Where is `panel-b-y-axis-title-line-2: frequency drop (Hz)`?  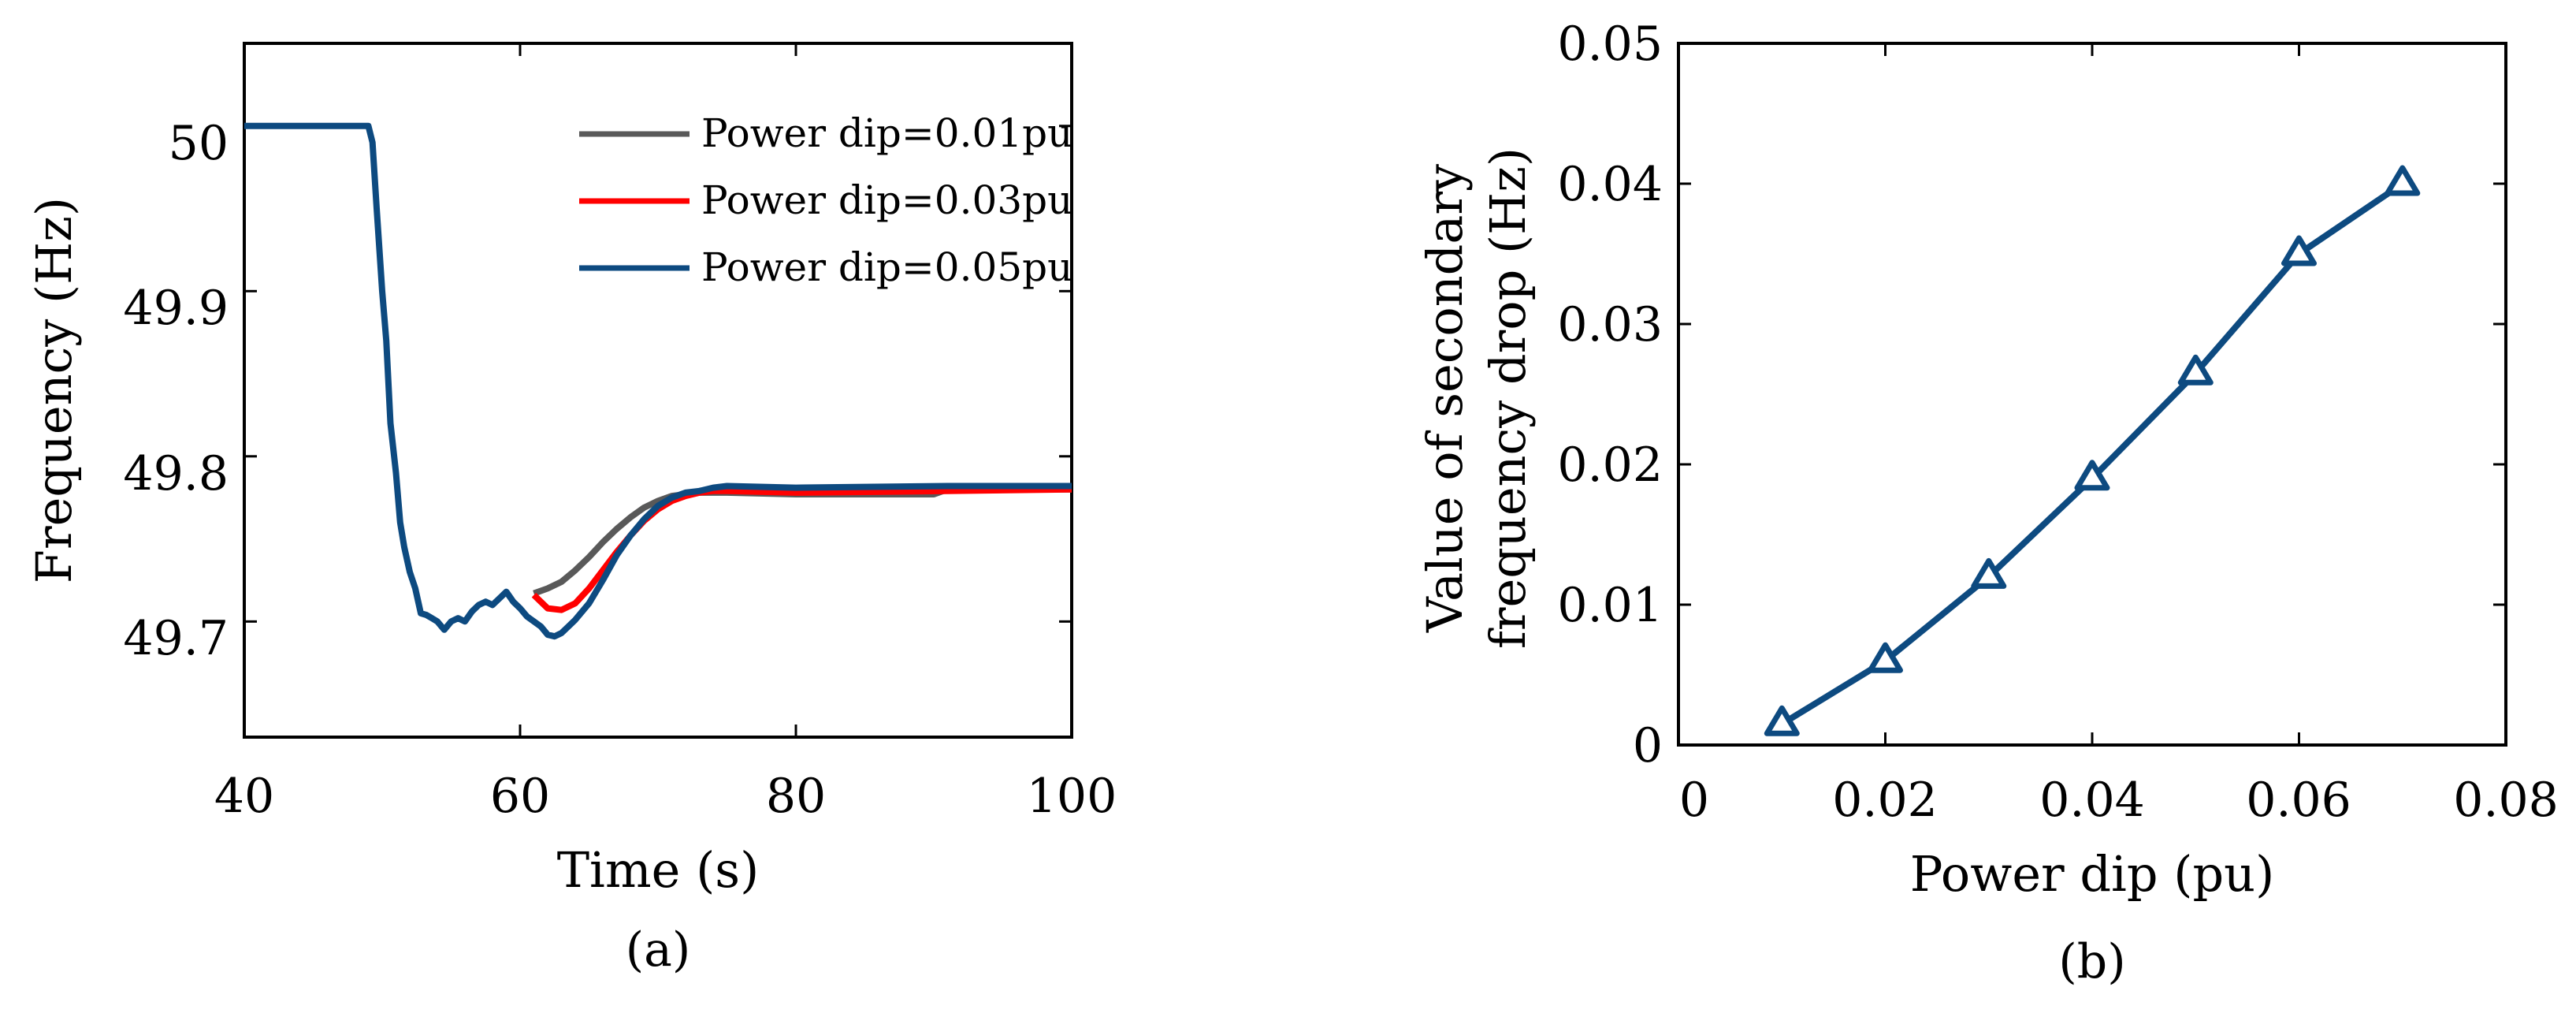
panel-b-y-axis-title-line-2: frequency drop (Hz) is located at coordinates (1508, 398).